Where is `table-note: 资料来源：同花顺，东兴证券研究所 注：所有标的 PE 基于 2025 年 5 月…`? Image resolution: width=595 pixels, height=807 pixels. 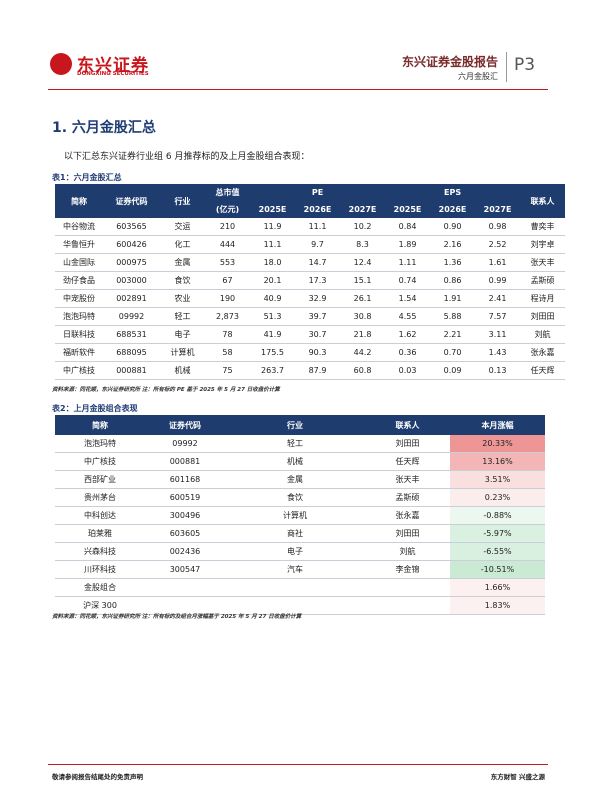
table-note: 资料来源：同花顺，东兴证券研究所 注：所有标的 PE 基于 2025 年 5 月… is located at coordinates (166, 390).